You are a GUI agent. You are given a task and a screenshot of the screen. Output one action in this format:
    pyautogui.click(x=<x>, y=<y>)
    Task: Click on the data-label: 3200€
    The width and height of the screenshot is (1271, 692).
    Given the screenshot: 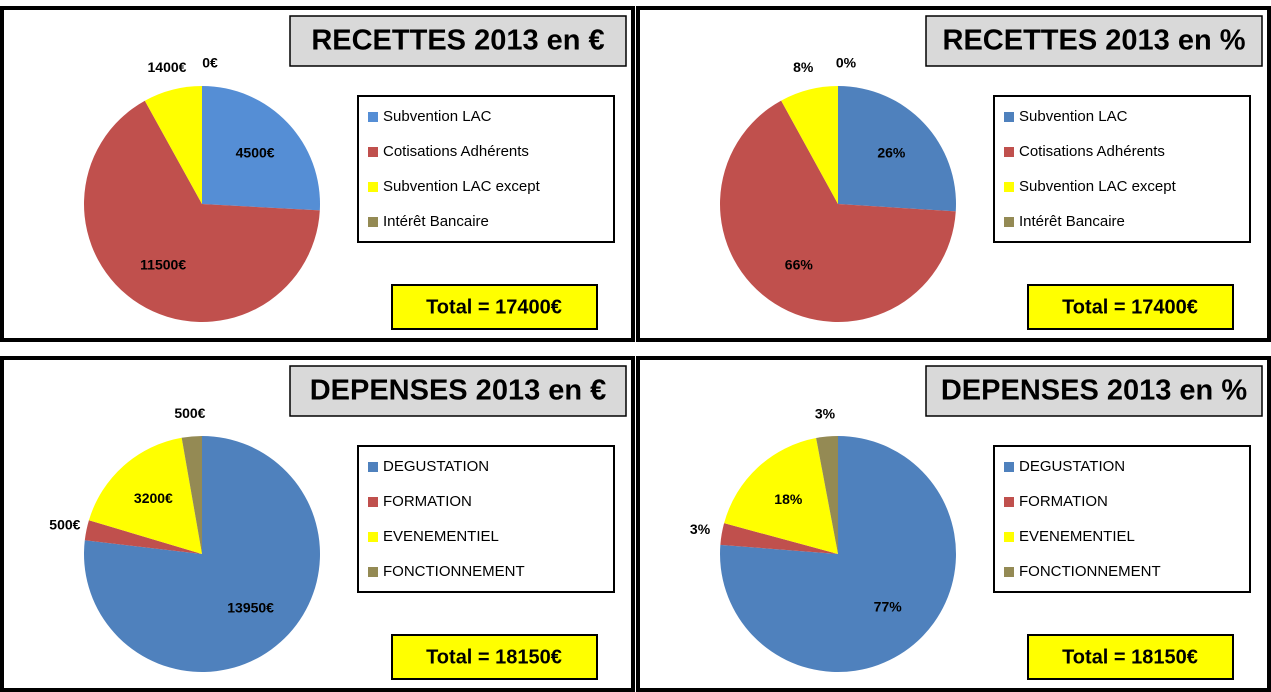 What is the action you would take?
    pyautogui.click(x=153, y=498)
    